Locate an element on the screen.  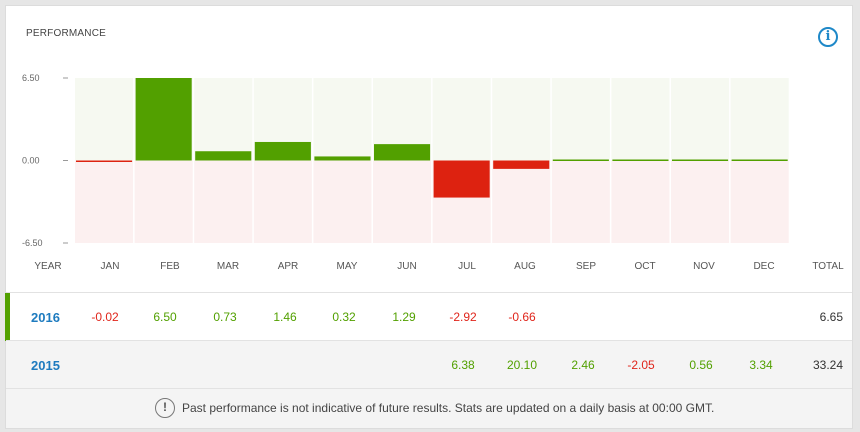
warning-icon: ! is located at coordinates (165, 408).